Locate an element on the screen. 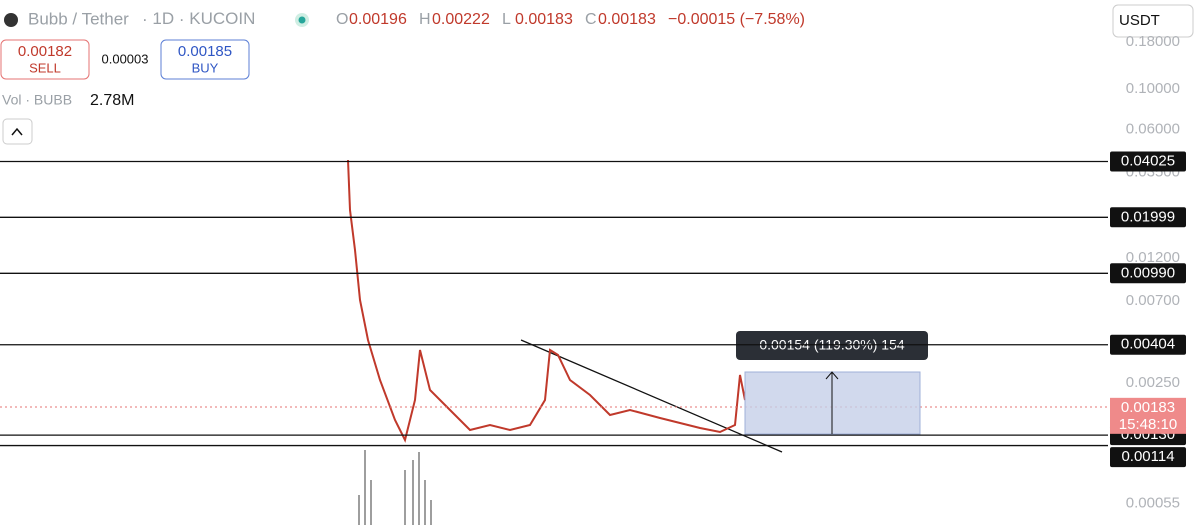 This screenshot has width=1199, height=530. change: −0.00015 (−7.58%) is located at coordinates (736, 19).